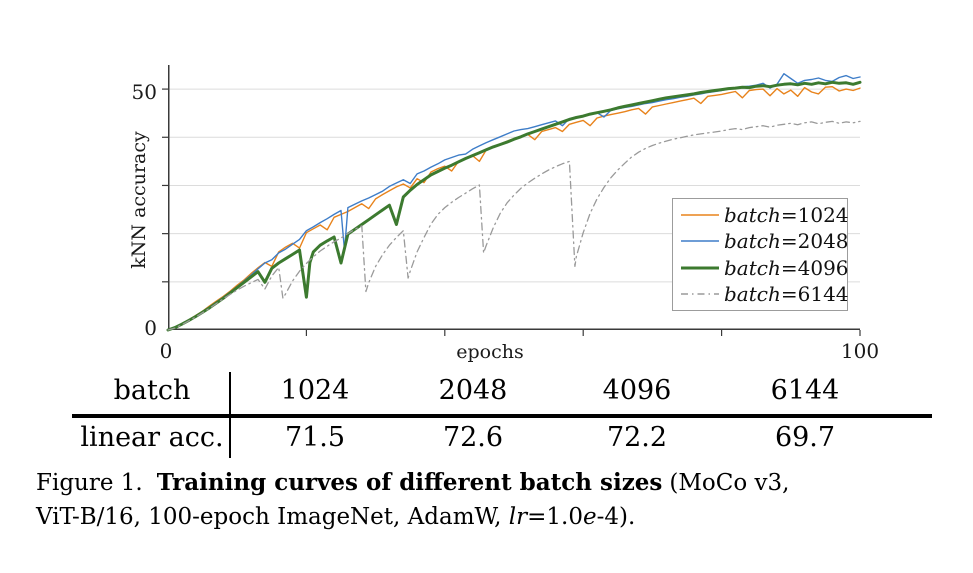 This screenshot has height=573, width=973. What do you see at coordinates (786, 267) in the screenshot?
I see `legend-label: batch=4096` at bounding box center [786, 267].